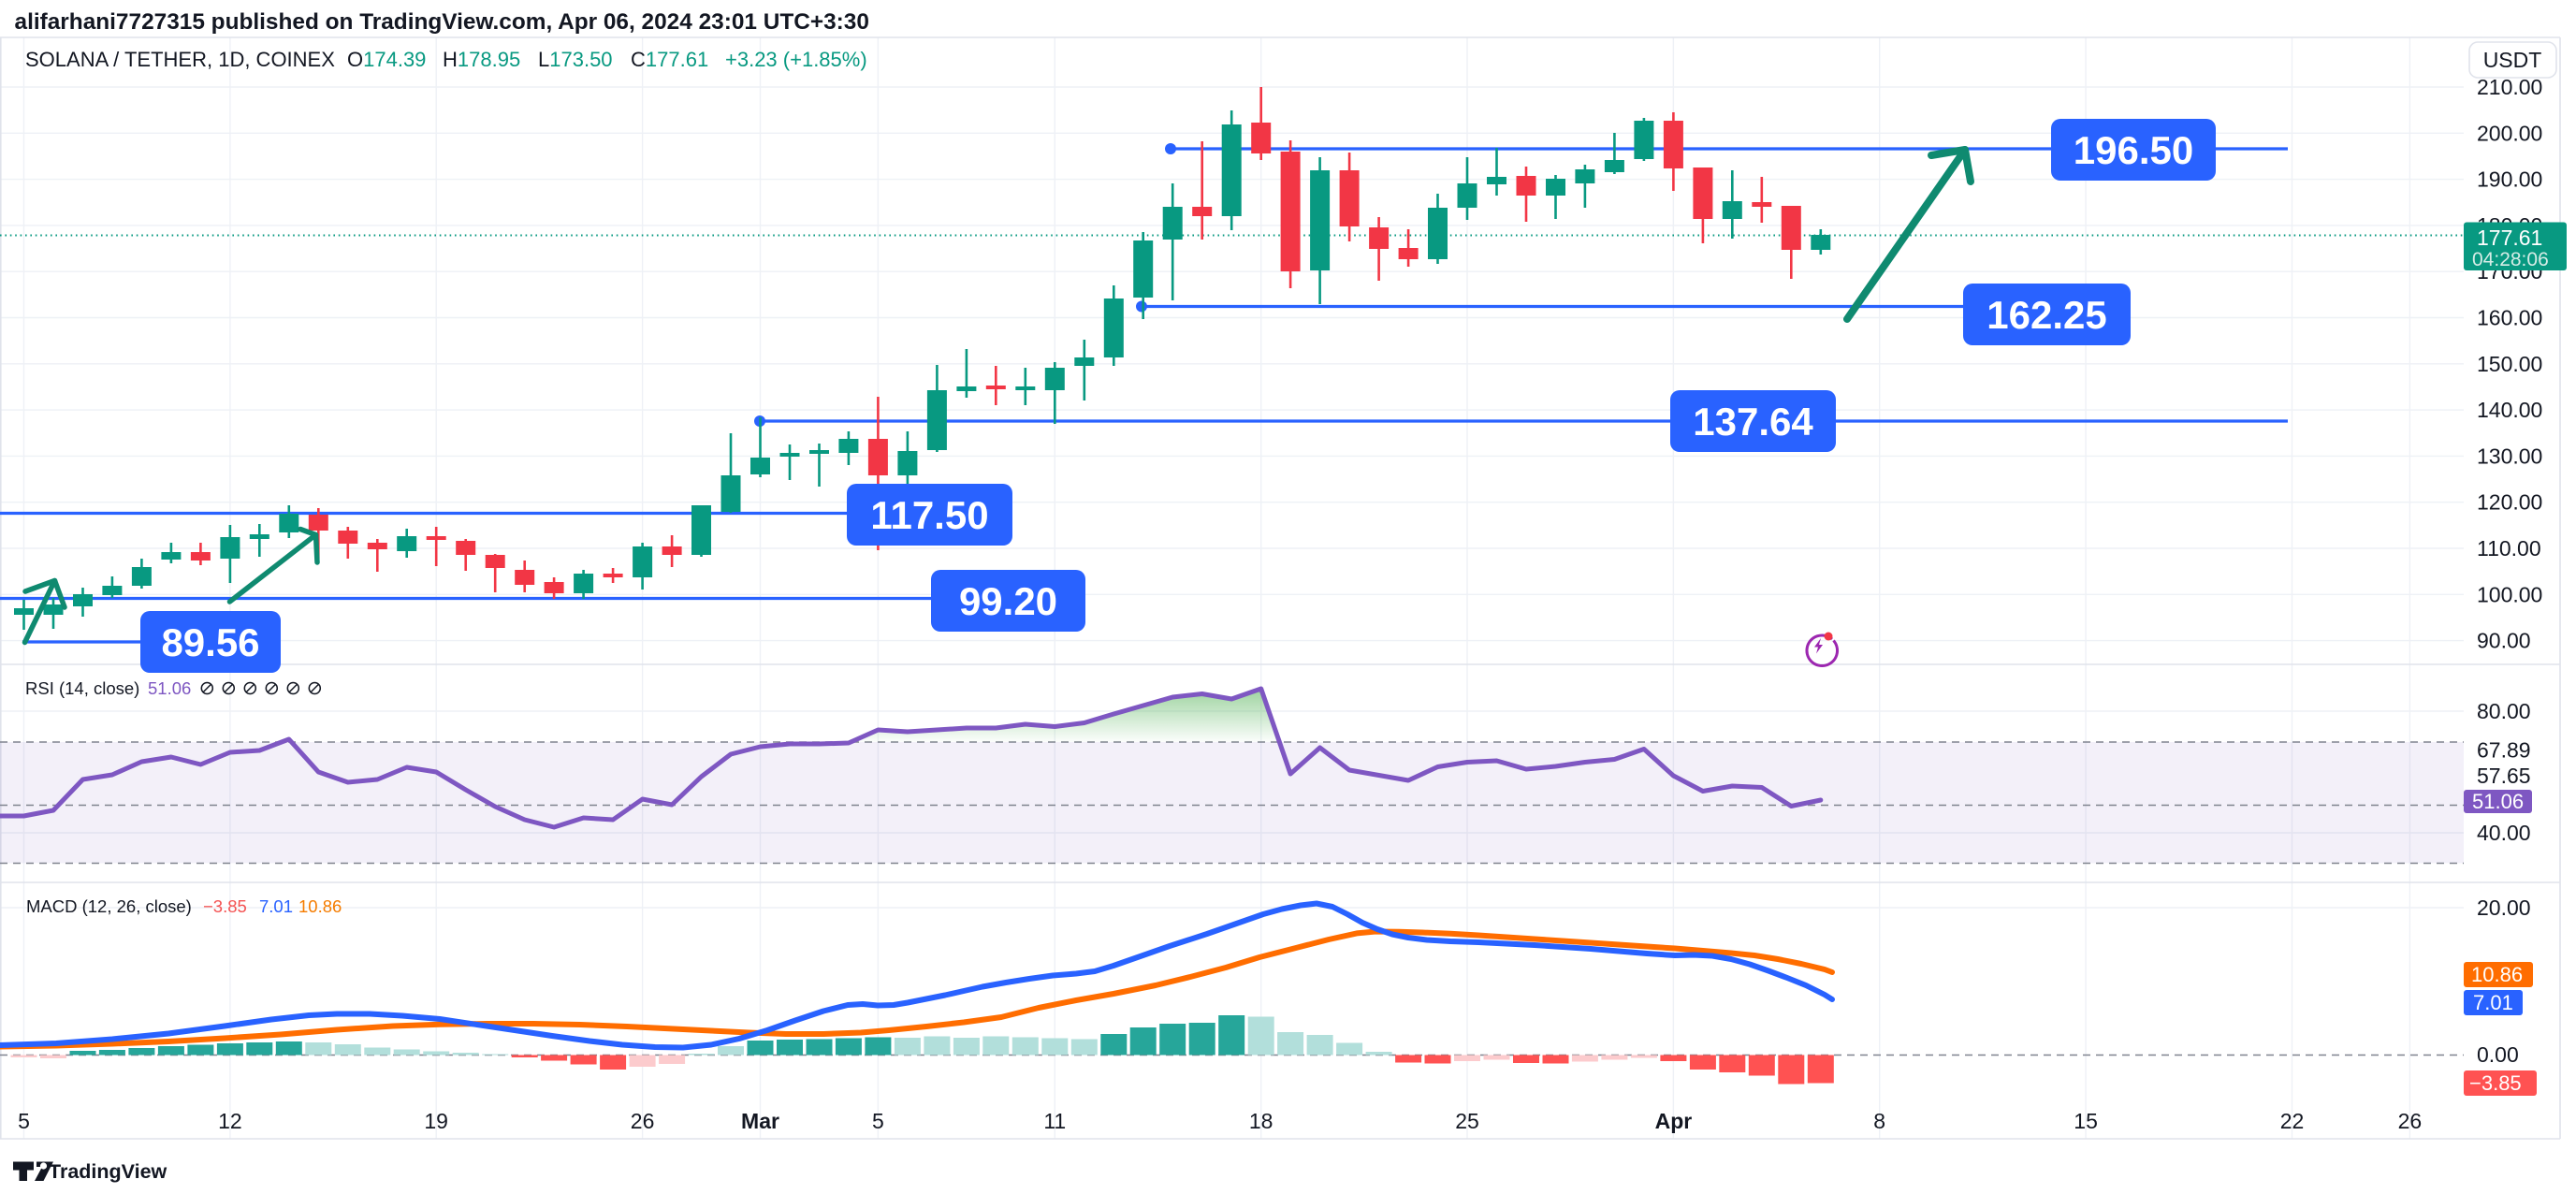 This screenshot has height=1194, width=2576. I want to click on svg-text: 40.00, so click(2504, 833).